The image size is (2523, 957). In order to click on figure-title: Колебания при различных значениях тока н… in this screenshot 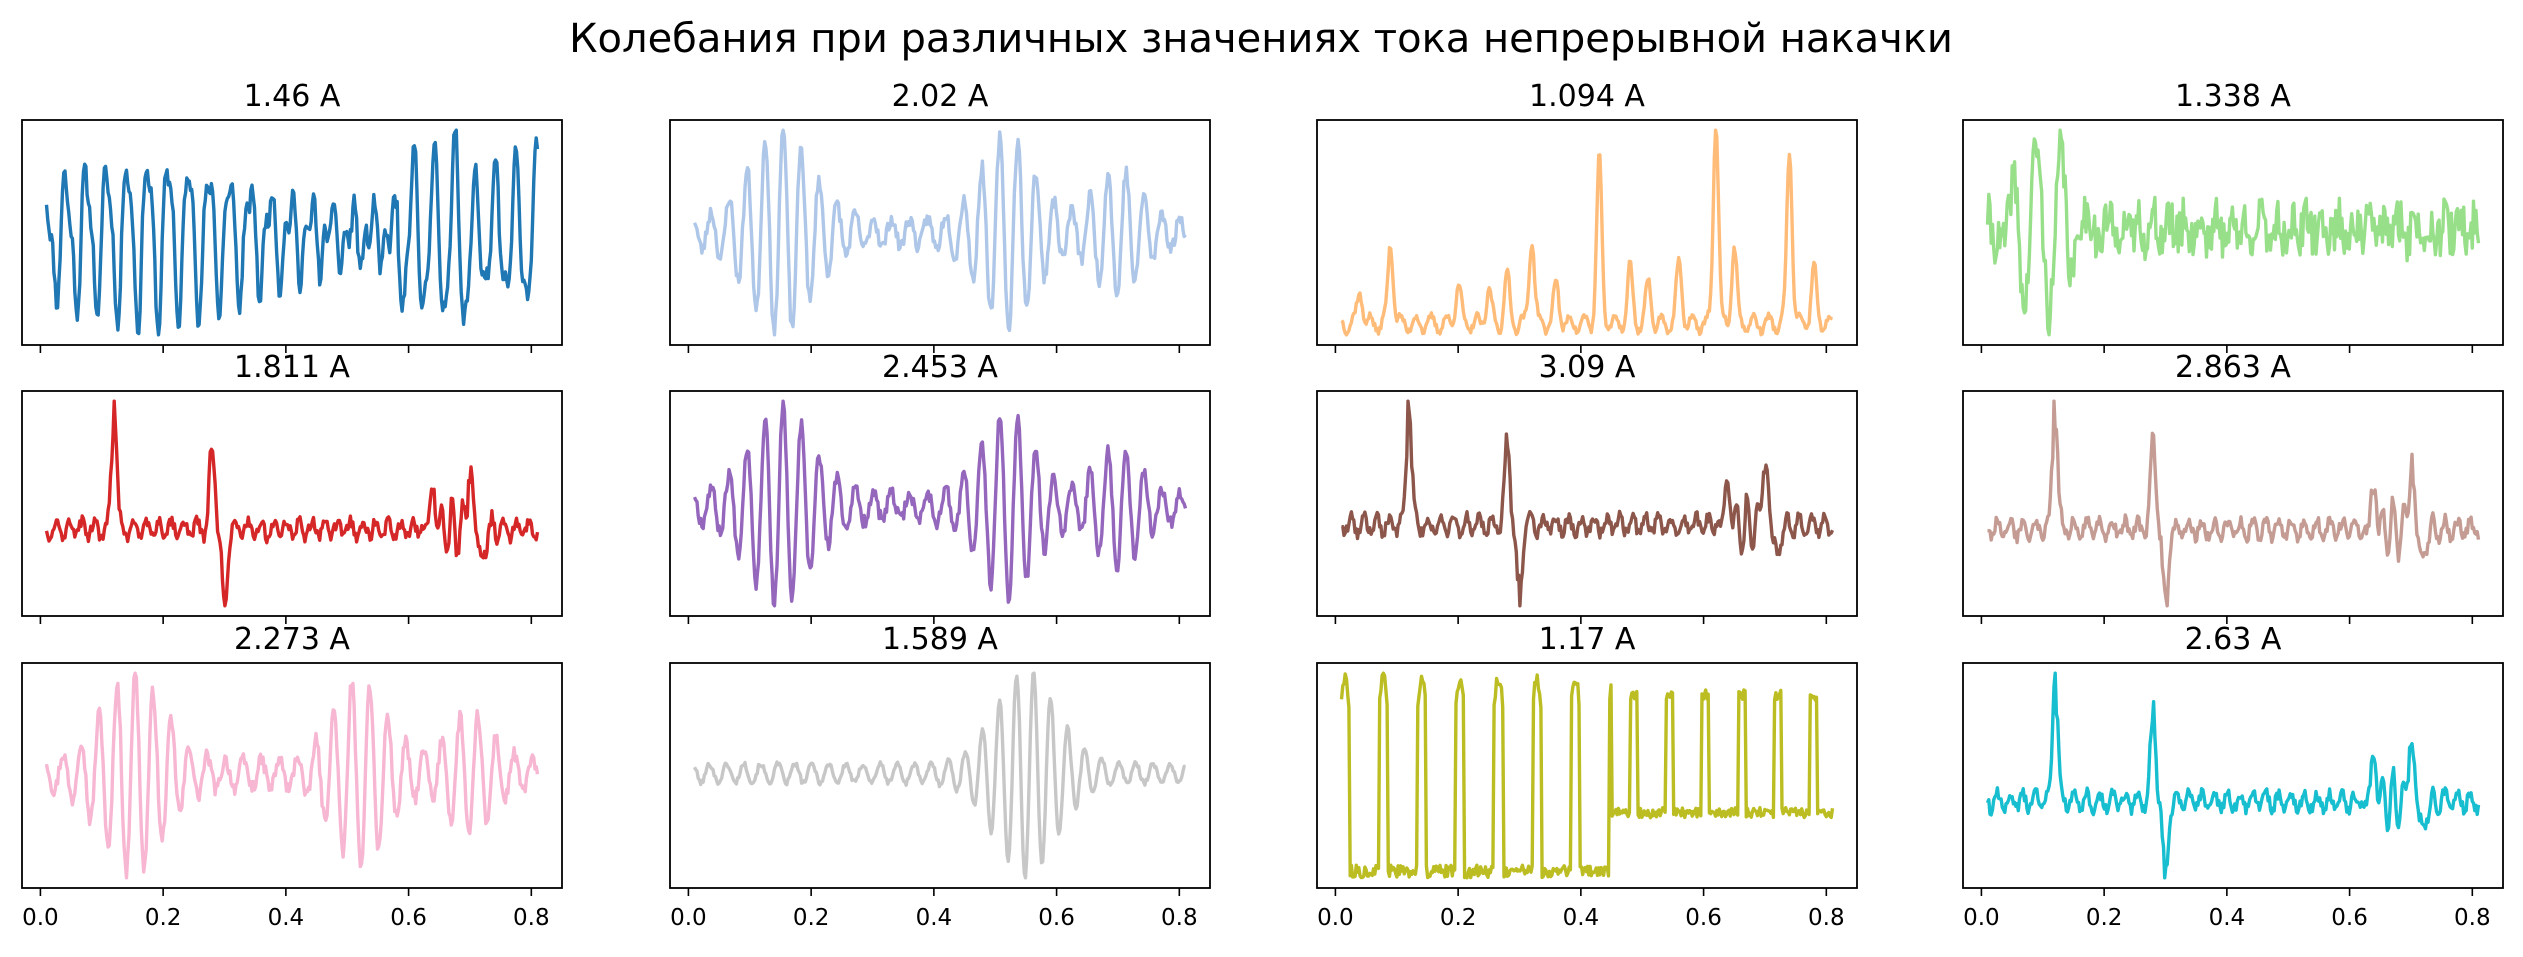, I will do `click(1261, 39)`.